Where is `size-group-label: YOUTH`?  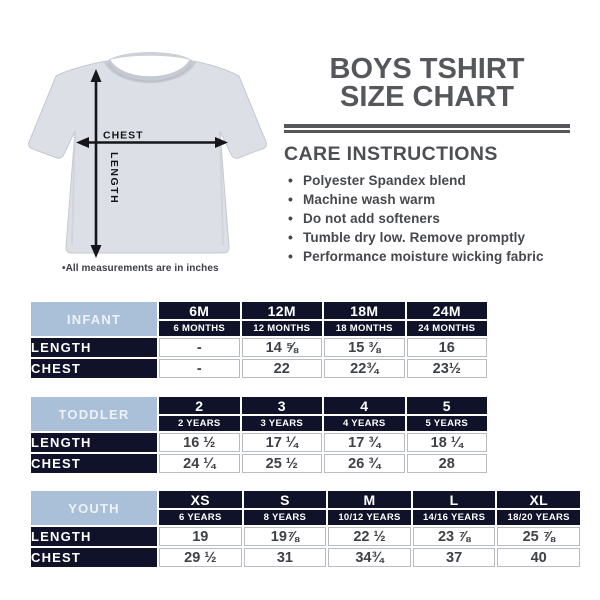 size-group-label: YOUTH is located at coordinates (94, 508).